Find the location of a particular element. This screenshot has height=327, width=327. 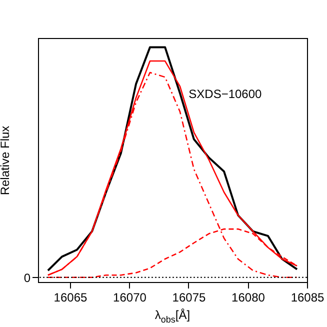

x-tick-label: 16075 is located at coordinates (189, 297).